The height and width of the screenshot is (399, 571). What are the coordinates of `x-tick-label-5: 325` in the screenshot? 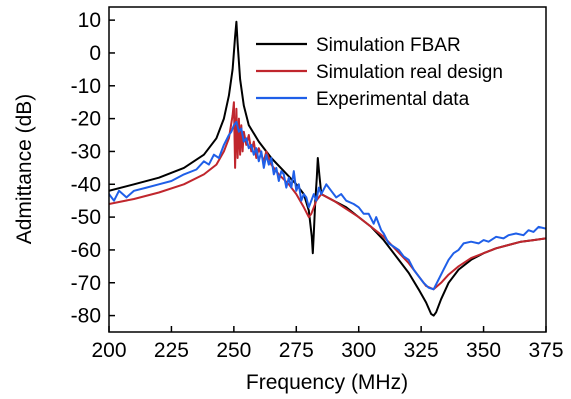 It's located at (421, 350).